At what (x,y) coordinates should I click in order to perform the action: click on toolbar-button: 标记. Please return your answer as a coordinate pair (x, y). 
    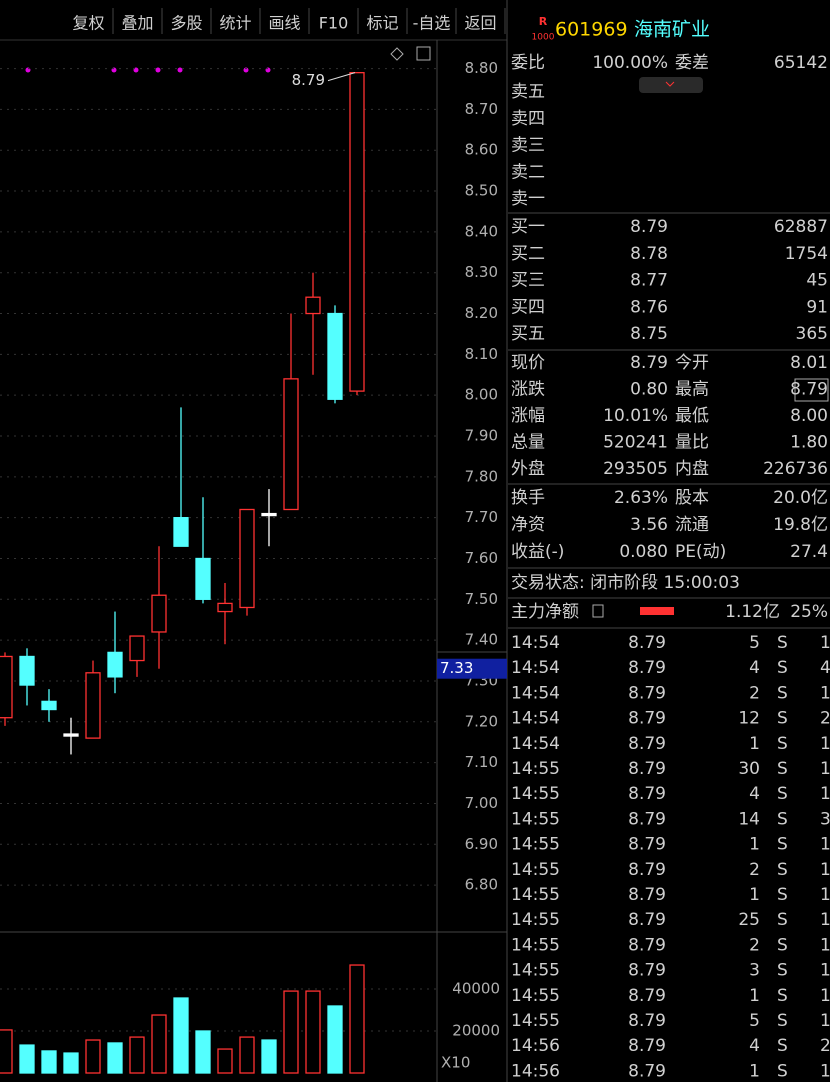
    Looking at the image, I should click on (382, 23).